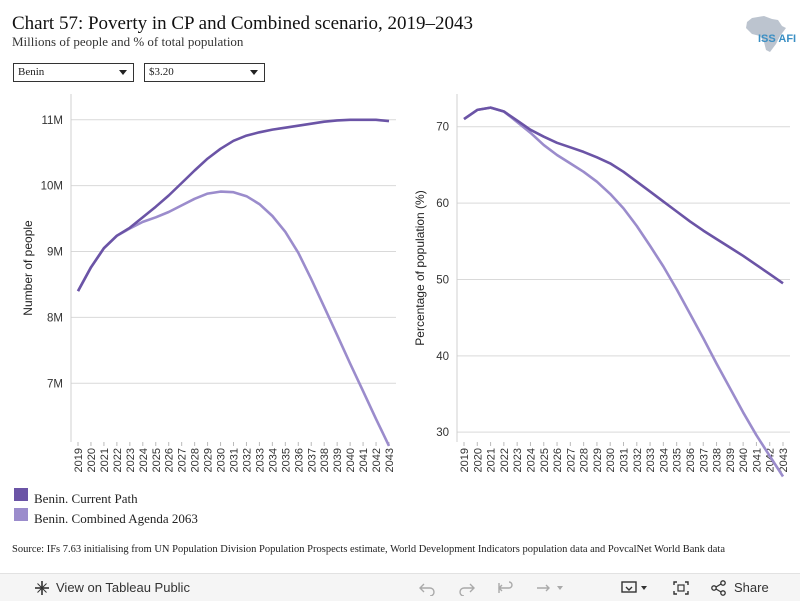  I want to click on refresh-button, so click(550, 587).